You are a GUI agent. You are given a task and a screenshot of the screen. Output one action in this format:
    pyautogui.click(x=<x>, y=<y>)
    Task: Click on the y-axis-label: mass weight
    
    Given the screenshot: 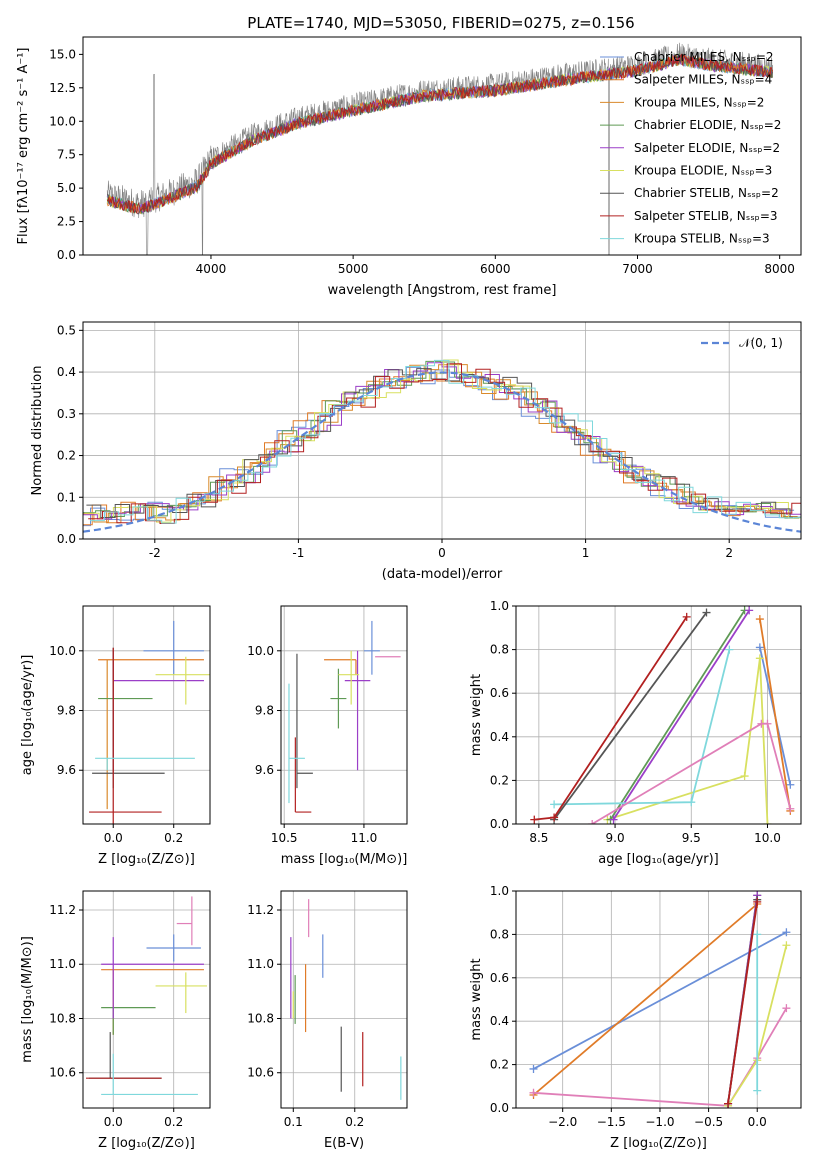 What is the action you would take?
    pyautogui.click(x=476, y=999)
    